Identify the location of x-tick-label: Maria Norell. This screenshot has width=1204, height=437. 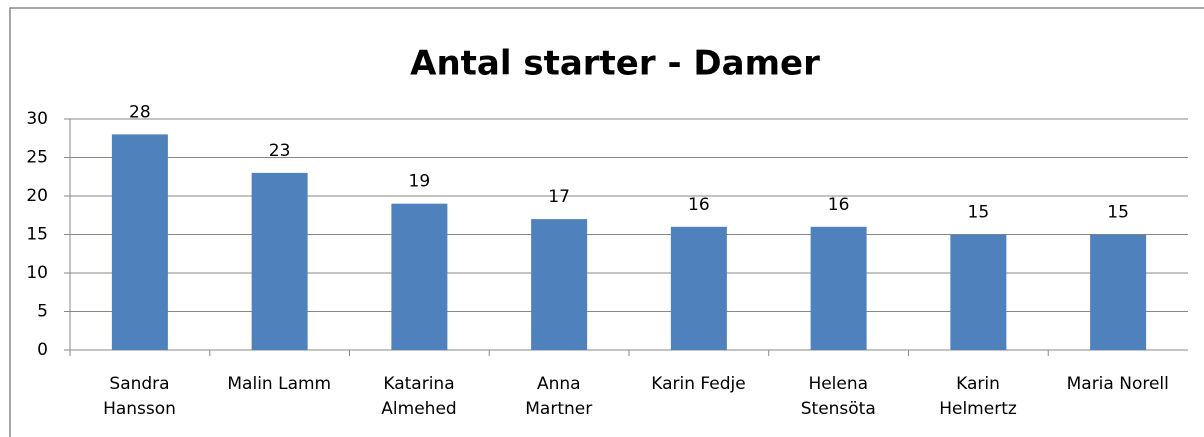
(1117, 384).